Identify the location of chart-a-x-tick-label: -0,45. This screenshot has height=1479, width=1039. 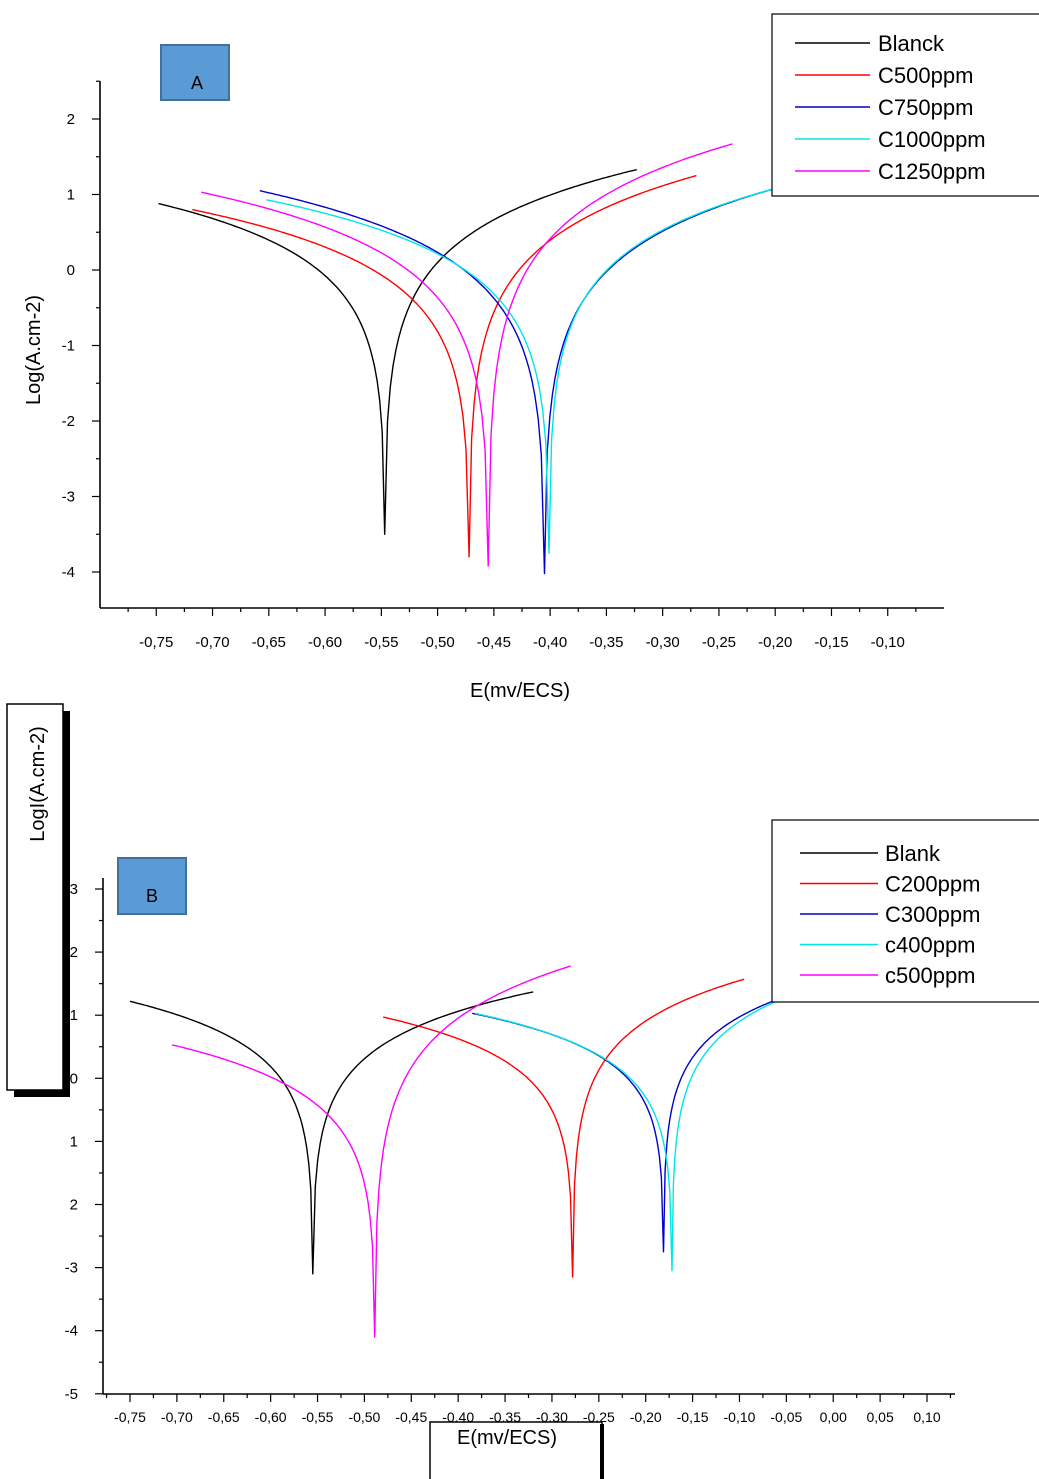
(494, 642).